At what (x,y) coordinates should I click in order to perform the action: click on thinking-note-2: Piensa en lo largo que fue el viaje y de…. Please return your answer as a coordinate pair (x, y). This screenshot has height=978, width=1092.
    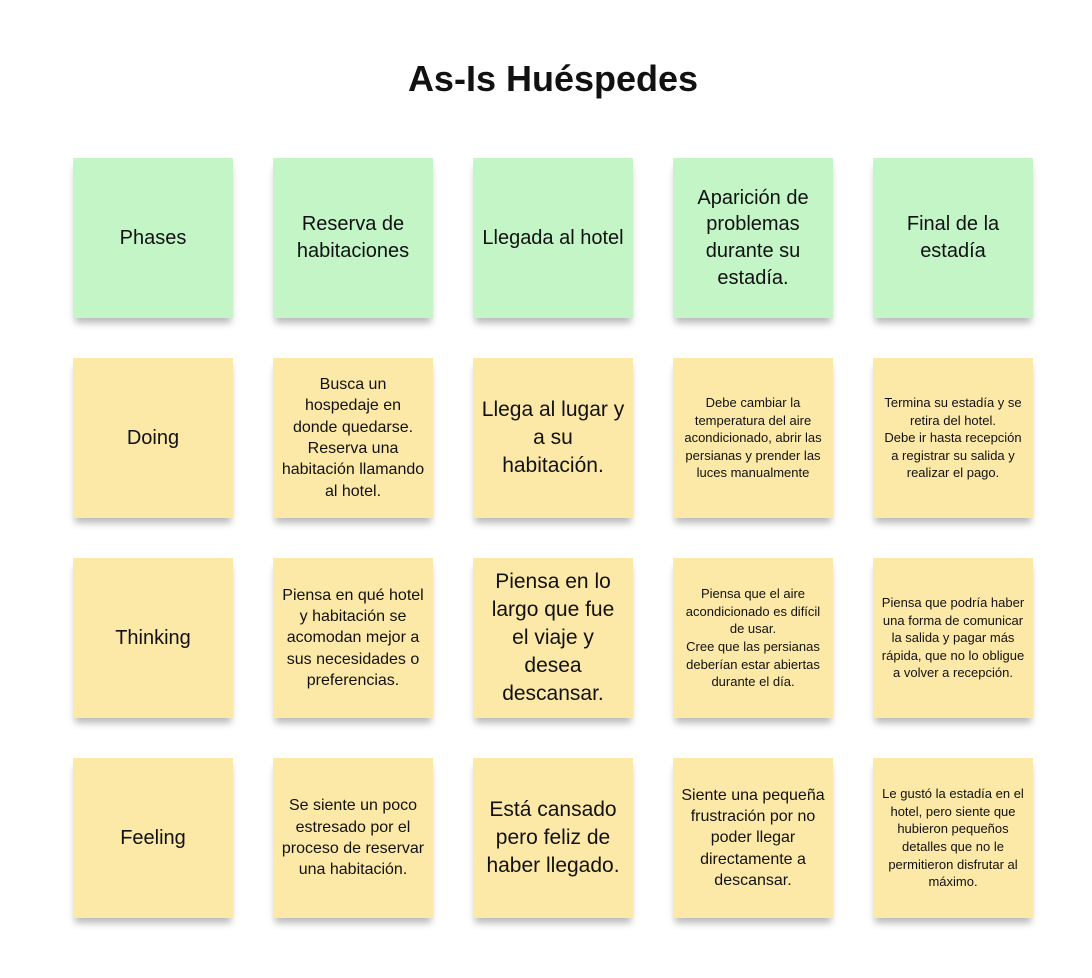
    Looking at the image, I should click on (553, 638).